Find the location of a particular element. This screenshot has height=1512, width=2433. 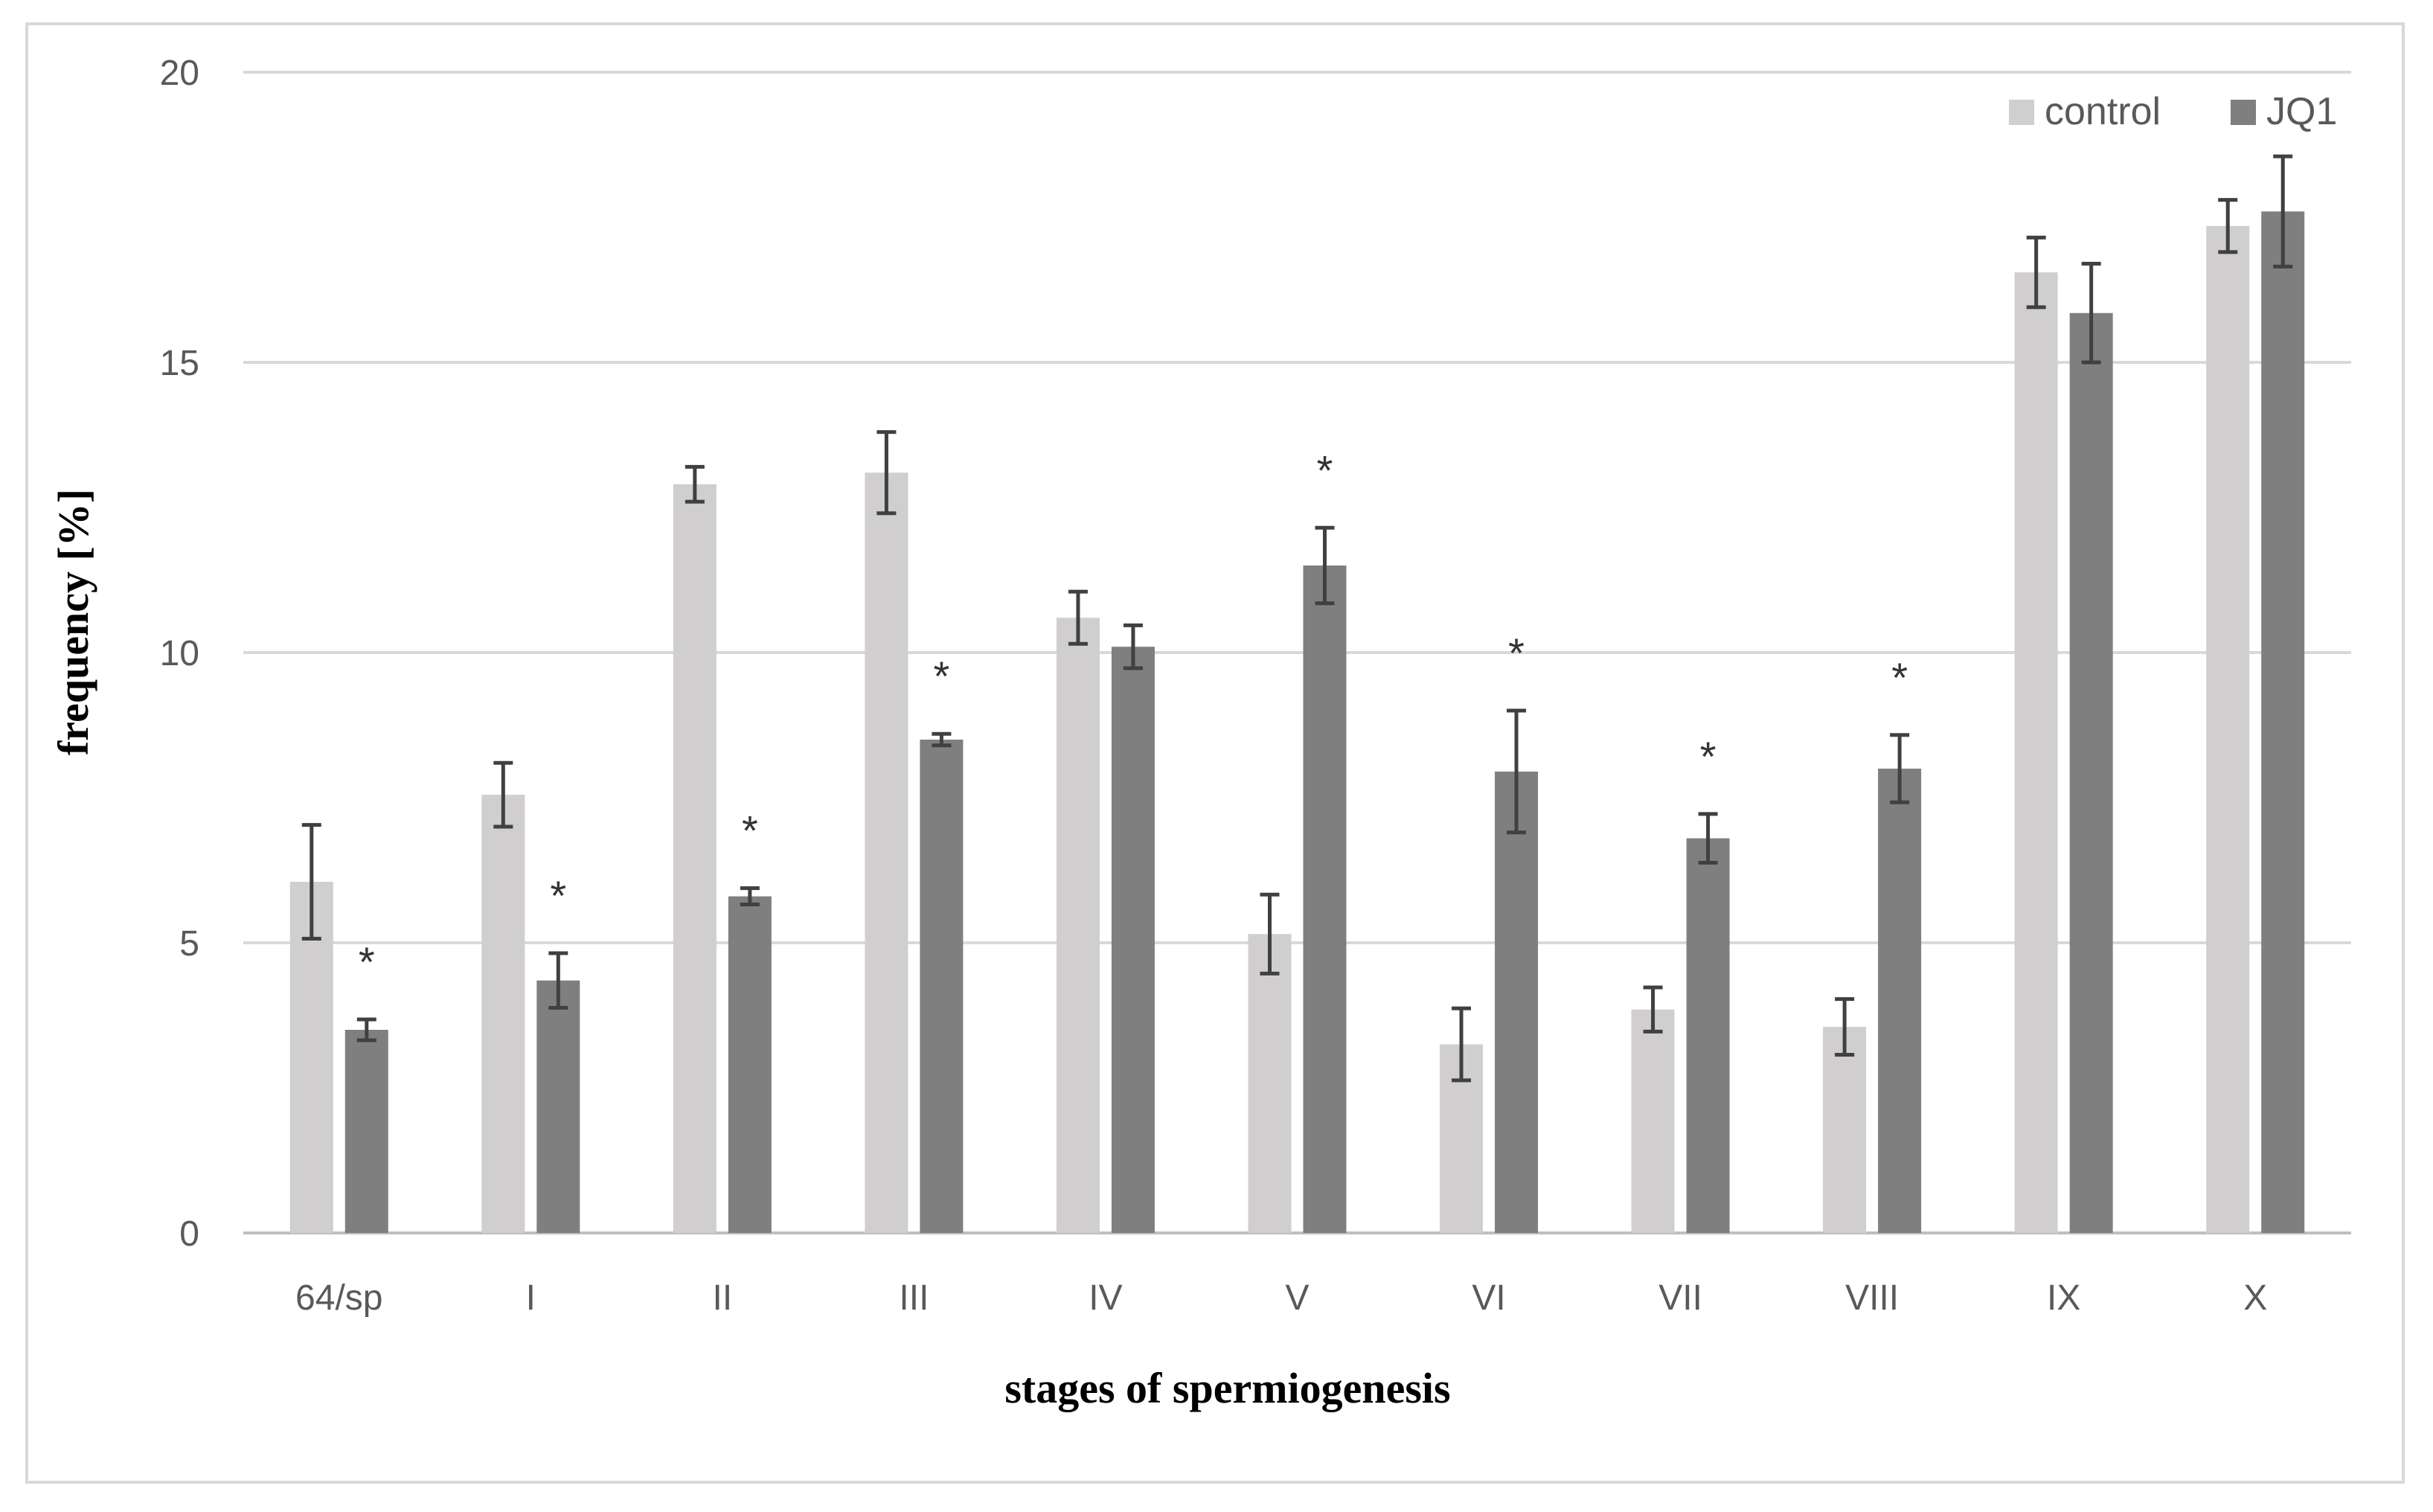

y-tick-label: 20 is located at coordinates (179, 73).